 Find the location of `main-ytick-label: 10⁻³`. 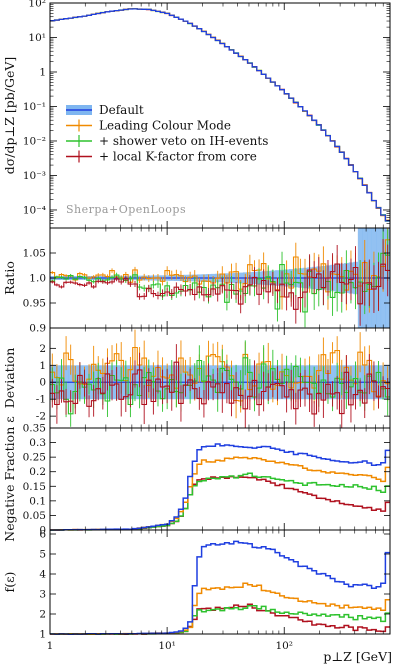

main-ytick-label: 10⁻³ is located at coordinates (34, 176).